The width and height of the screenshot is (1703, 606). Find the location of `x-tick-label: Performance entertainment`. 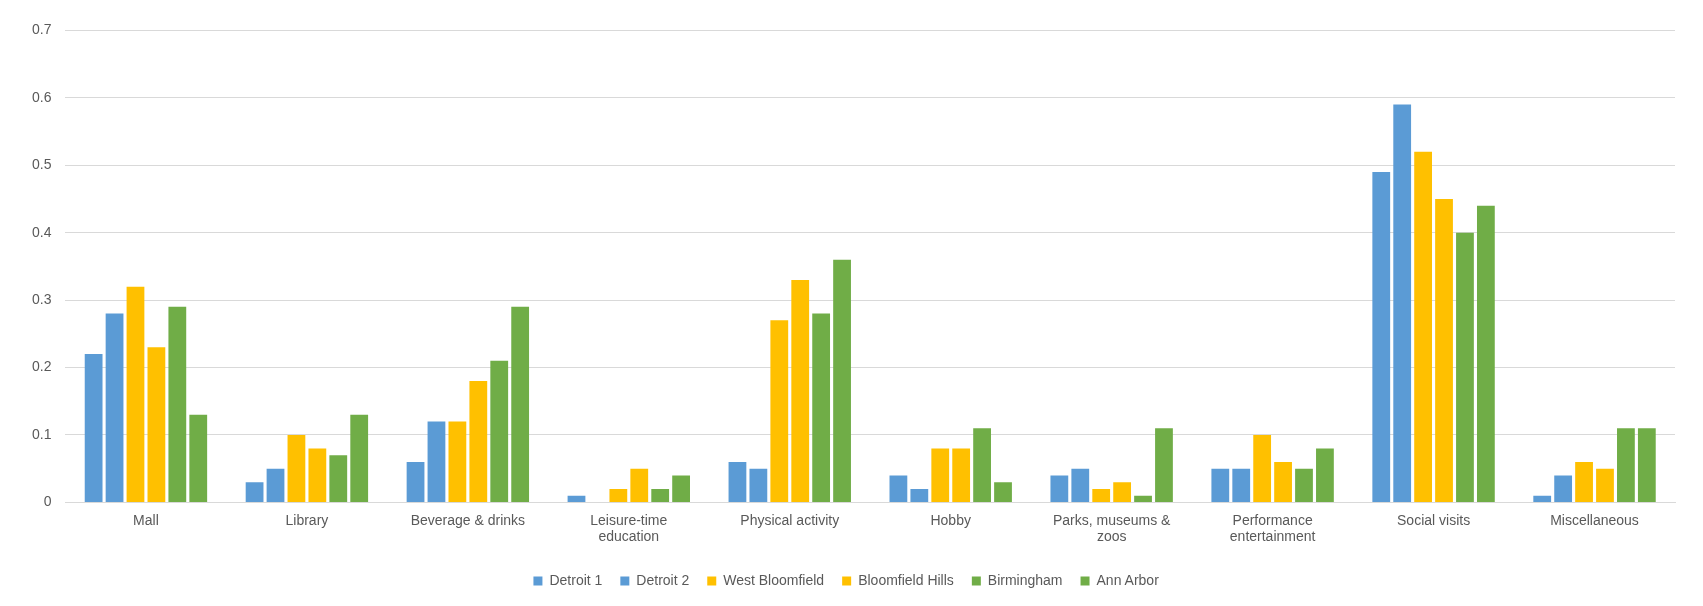

x-tick-label: Performance entertainment is located at coordinates (1272, 528).